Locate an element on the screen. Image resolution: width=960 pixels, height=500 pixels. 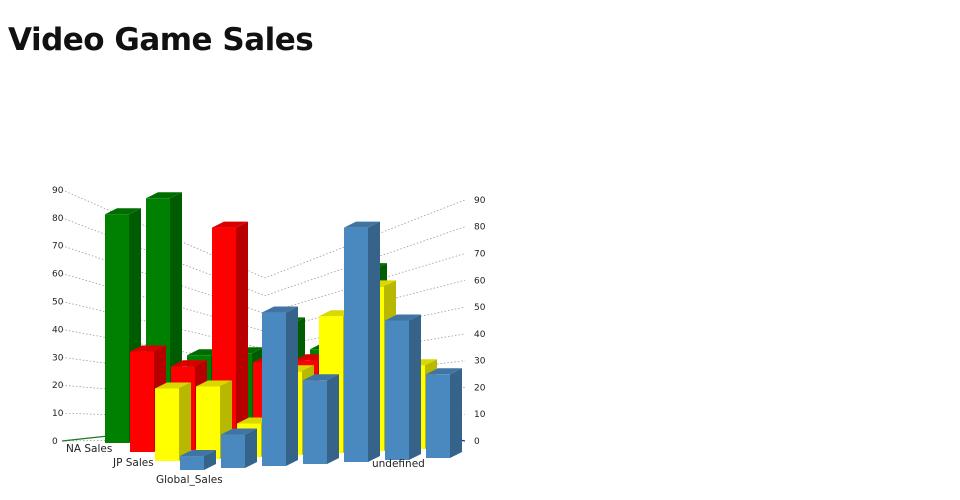
y-tick-label-left: 40 is located at coordinates (58, 330).